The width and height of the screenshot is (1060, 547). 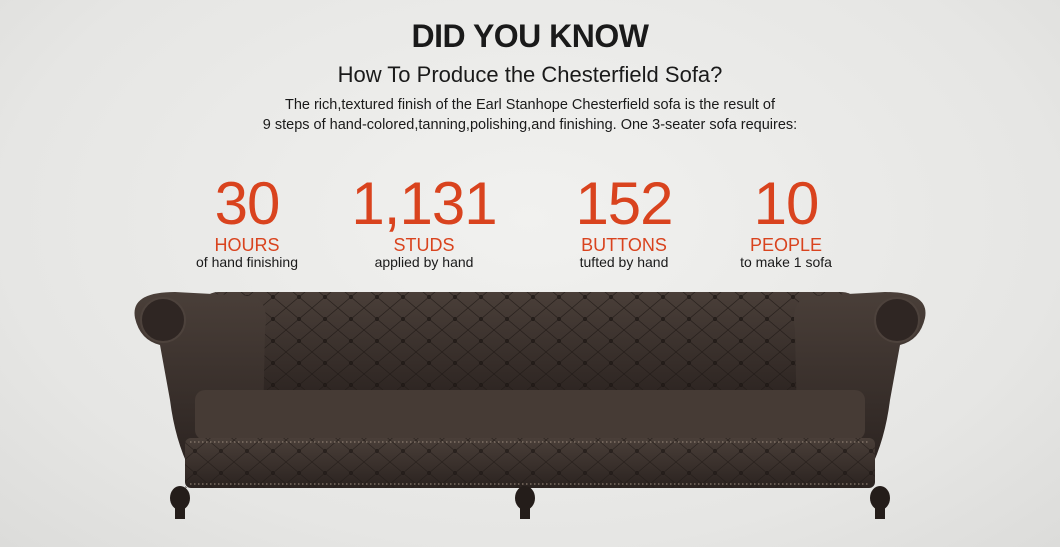 I want to click on stat-unit: BUTTONS, so click(x=624, y=245).